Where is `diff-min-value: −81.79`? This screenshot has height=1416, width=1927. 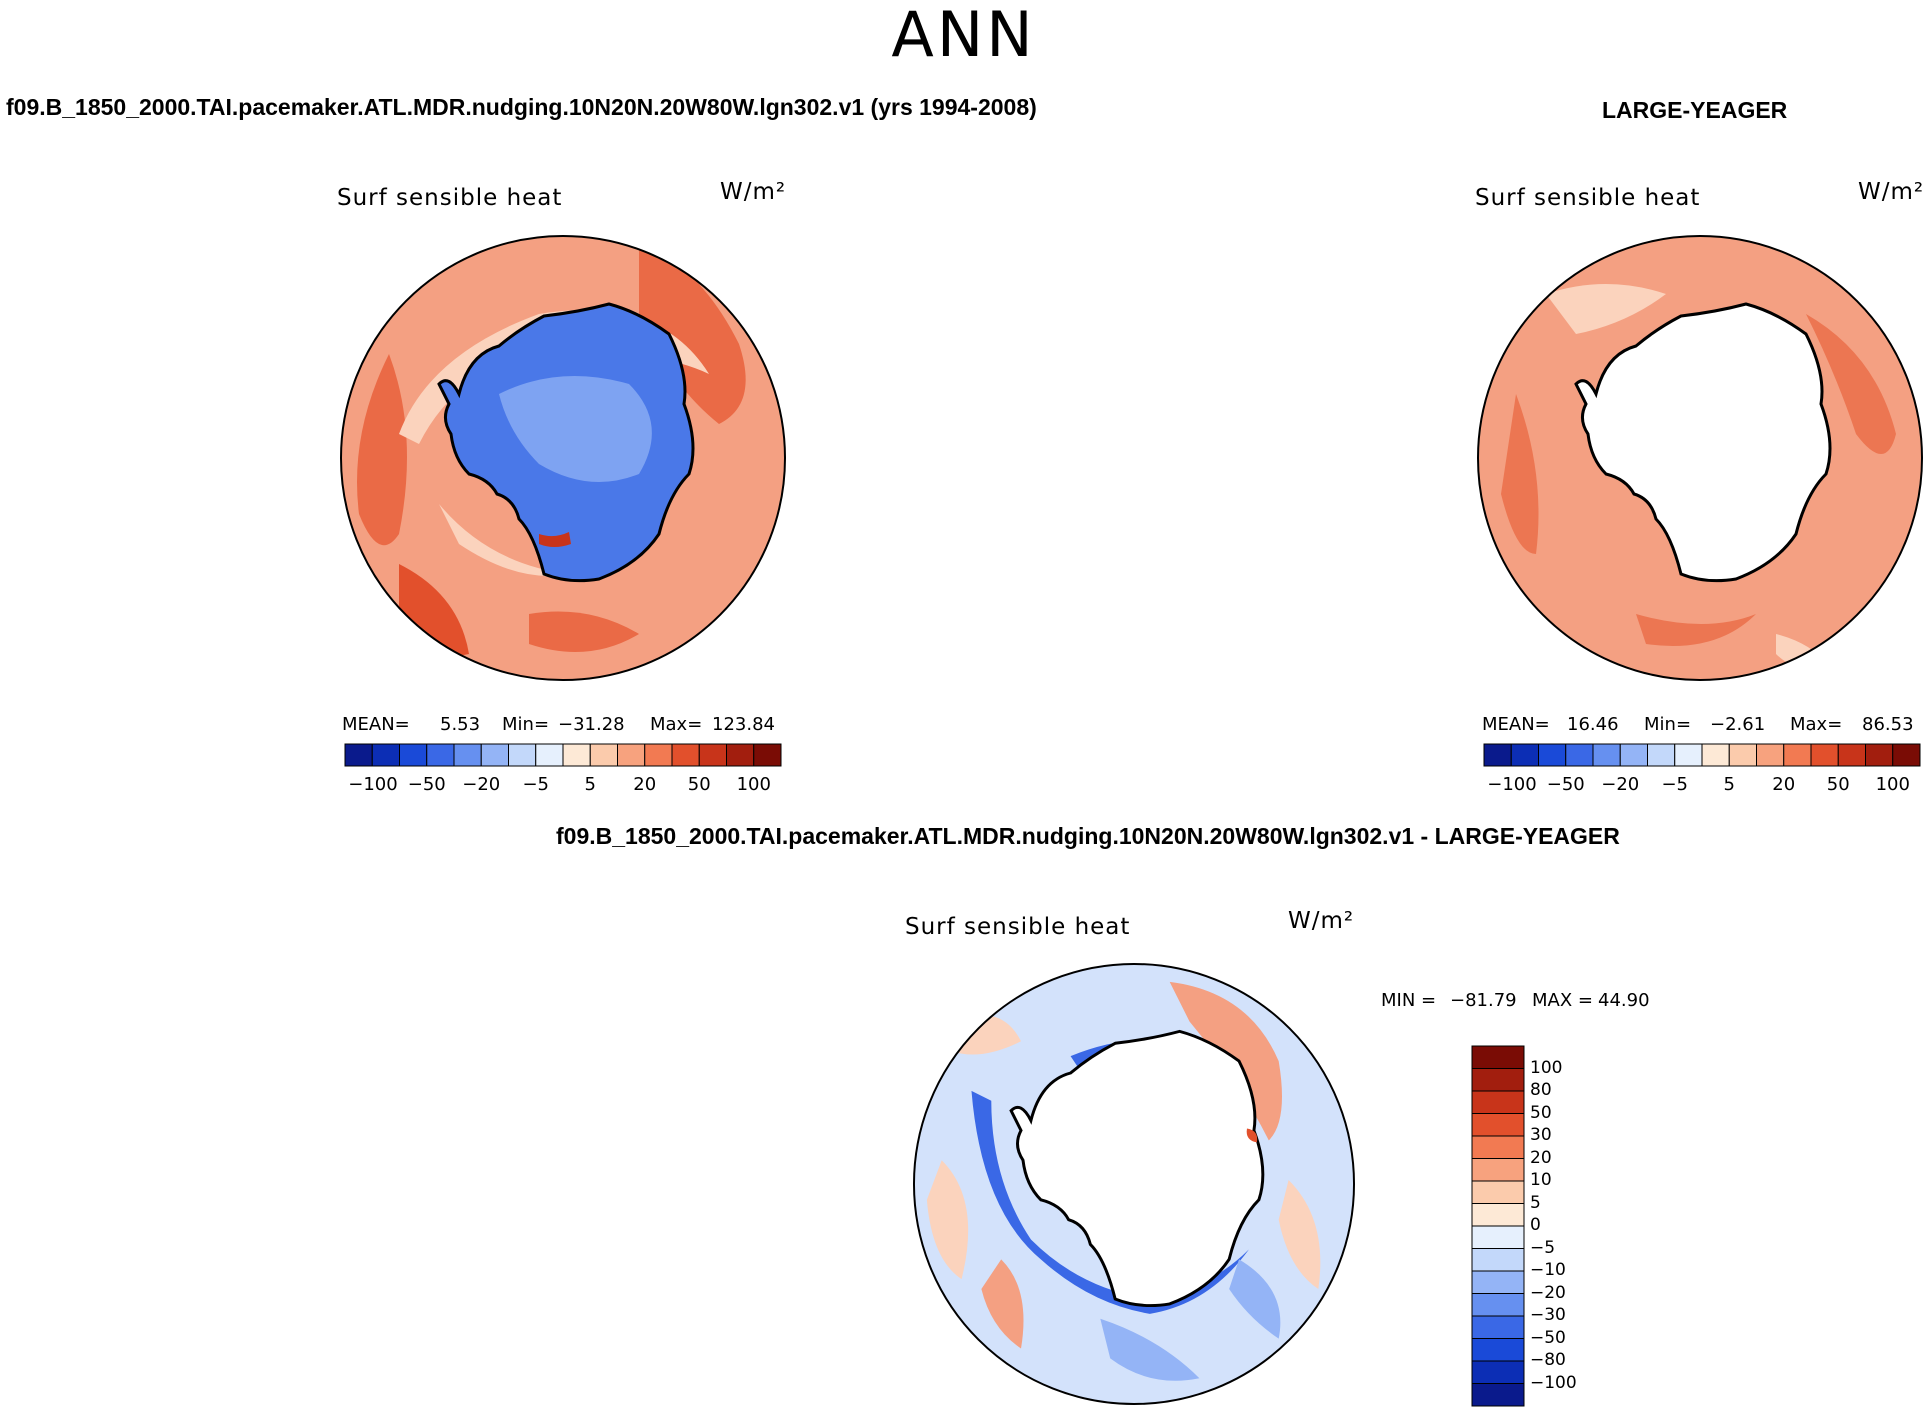 diff-min-value: −81.79 is located at coordinates (1483, 1000).